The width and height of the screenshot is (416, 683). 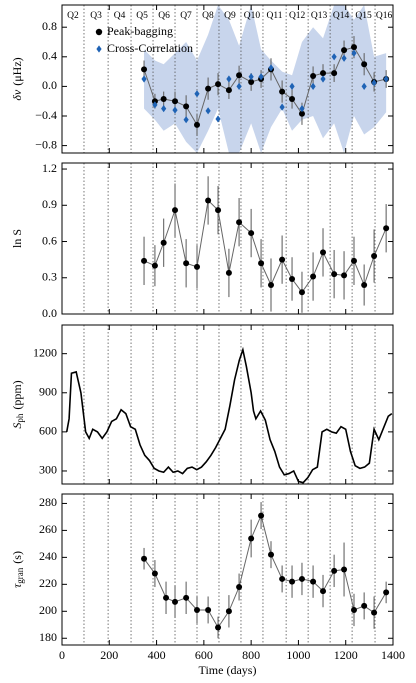 What do you see at coordinates (62, 655) in the screenshot?
I see `x-tick-label: 0` at bounding box center [62, 655].